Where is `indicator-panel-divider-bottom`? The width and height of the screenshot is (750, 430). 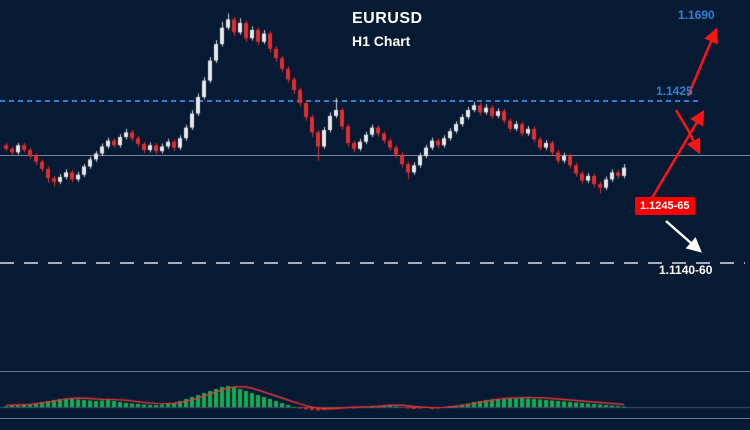
indicator-panel-divider-bottom is located at coordinates (375, 418).